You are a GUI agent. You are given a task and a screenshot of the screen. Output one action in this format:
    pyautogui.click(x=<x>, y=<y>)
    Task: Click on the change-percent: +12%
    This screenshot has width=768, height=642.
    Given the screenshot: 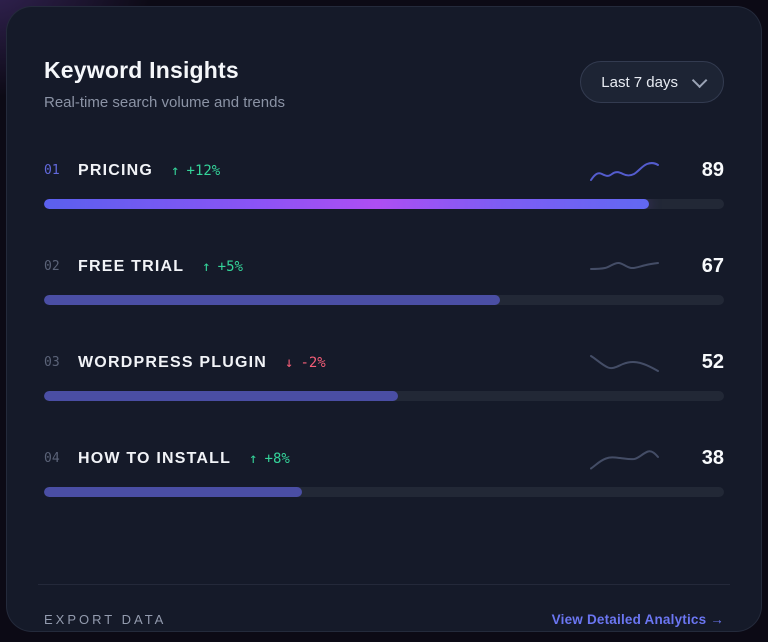 What is the action you would take?
    pyautogui.click(x=203, y=170)
    